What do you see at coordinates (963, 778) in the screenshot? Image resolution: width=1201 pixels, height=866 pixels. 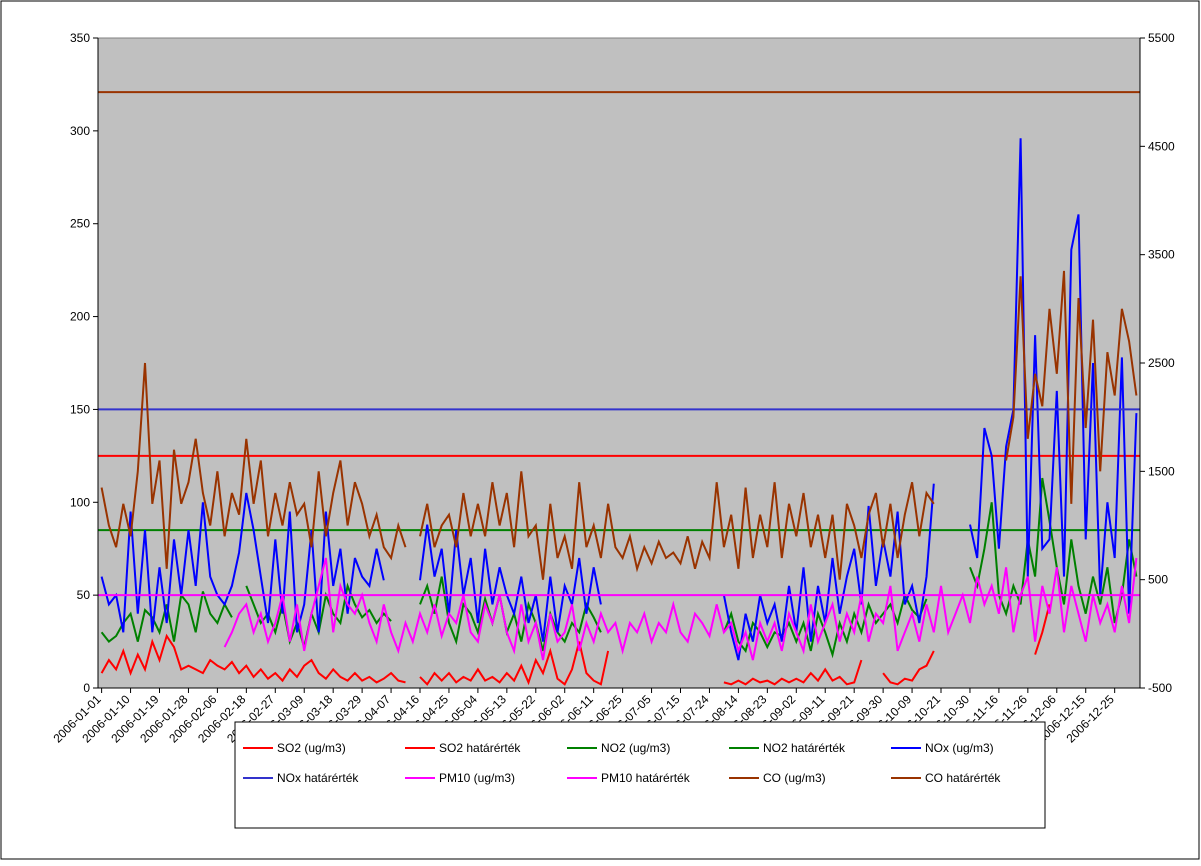 I see `legend-label: CO határérték` at bounding box center [963, 778].